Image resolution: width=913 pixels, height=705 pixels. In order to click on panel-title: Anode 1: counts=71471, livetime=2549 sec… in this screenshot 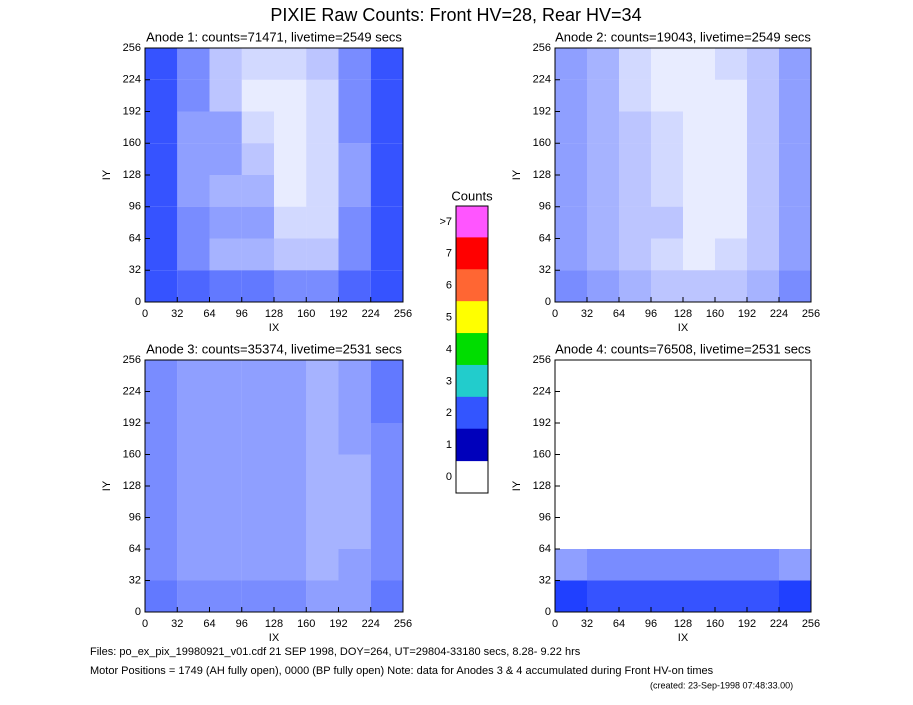, I will do `click(274, 36)`.